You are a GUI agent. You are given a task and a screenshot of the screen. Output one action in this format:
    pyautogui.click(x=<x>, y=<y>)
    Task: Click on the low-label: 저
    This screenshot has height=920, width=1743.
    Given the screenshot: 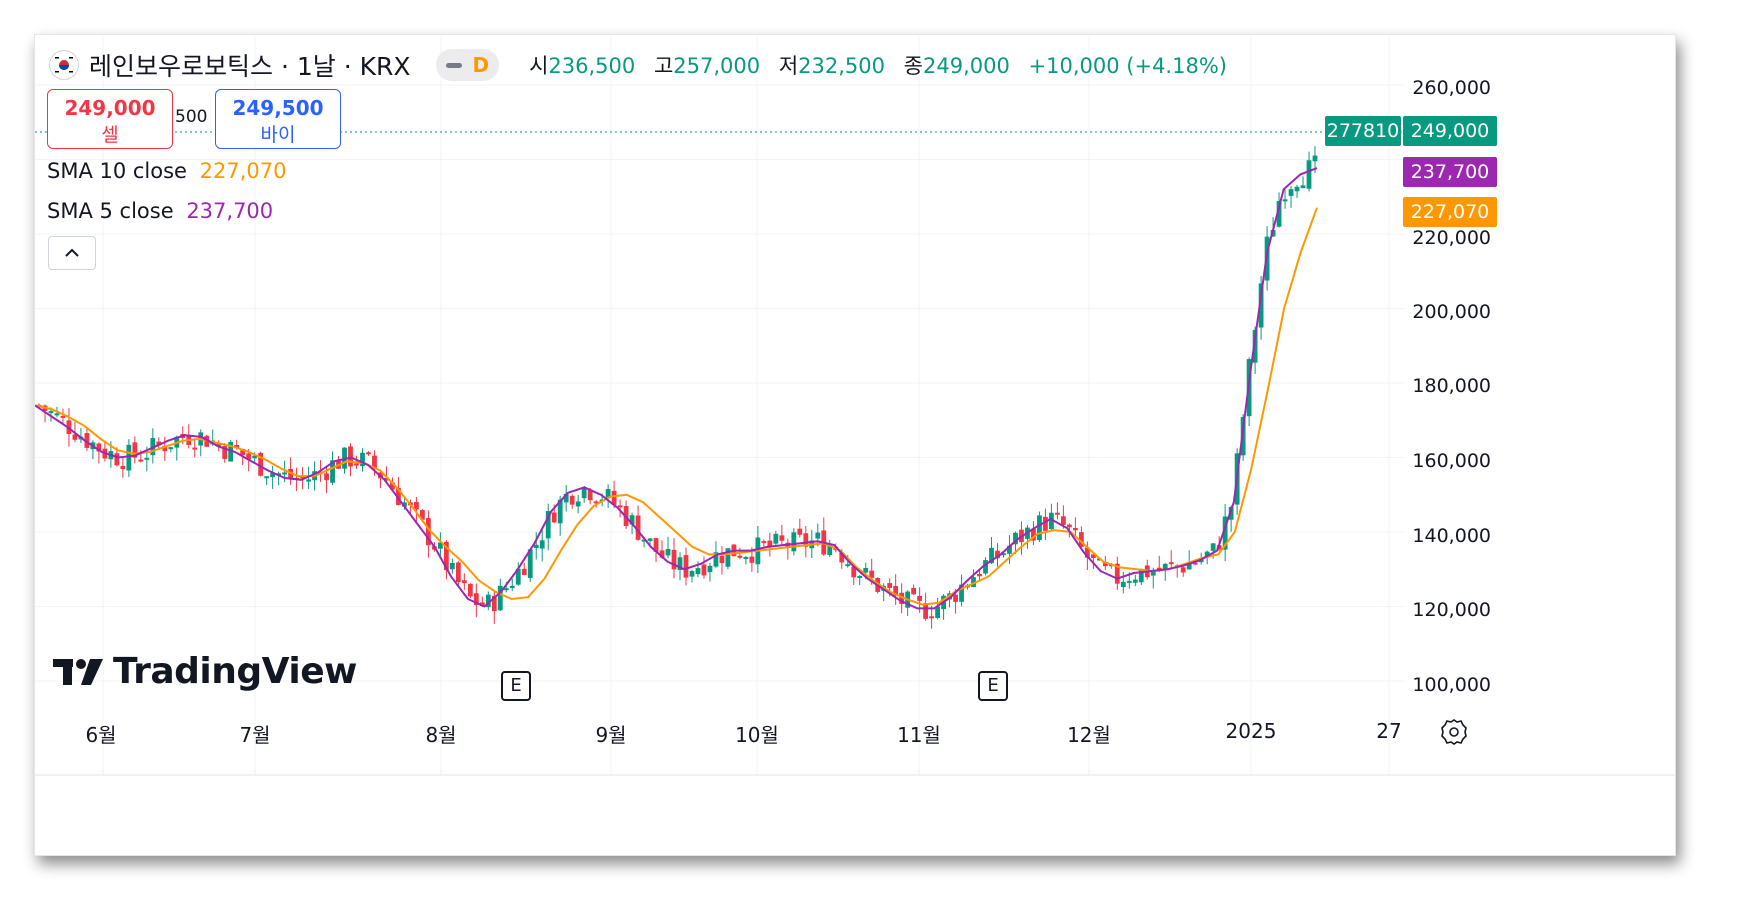 What is the action you would take?
    pyautogui.click(x=788, y=66)
    